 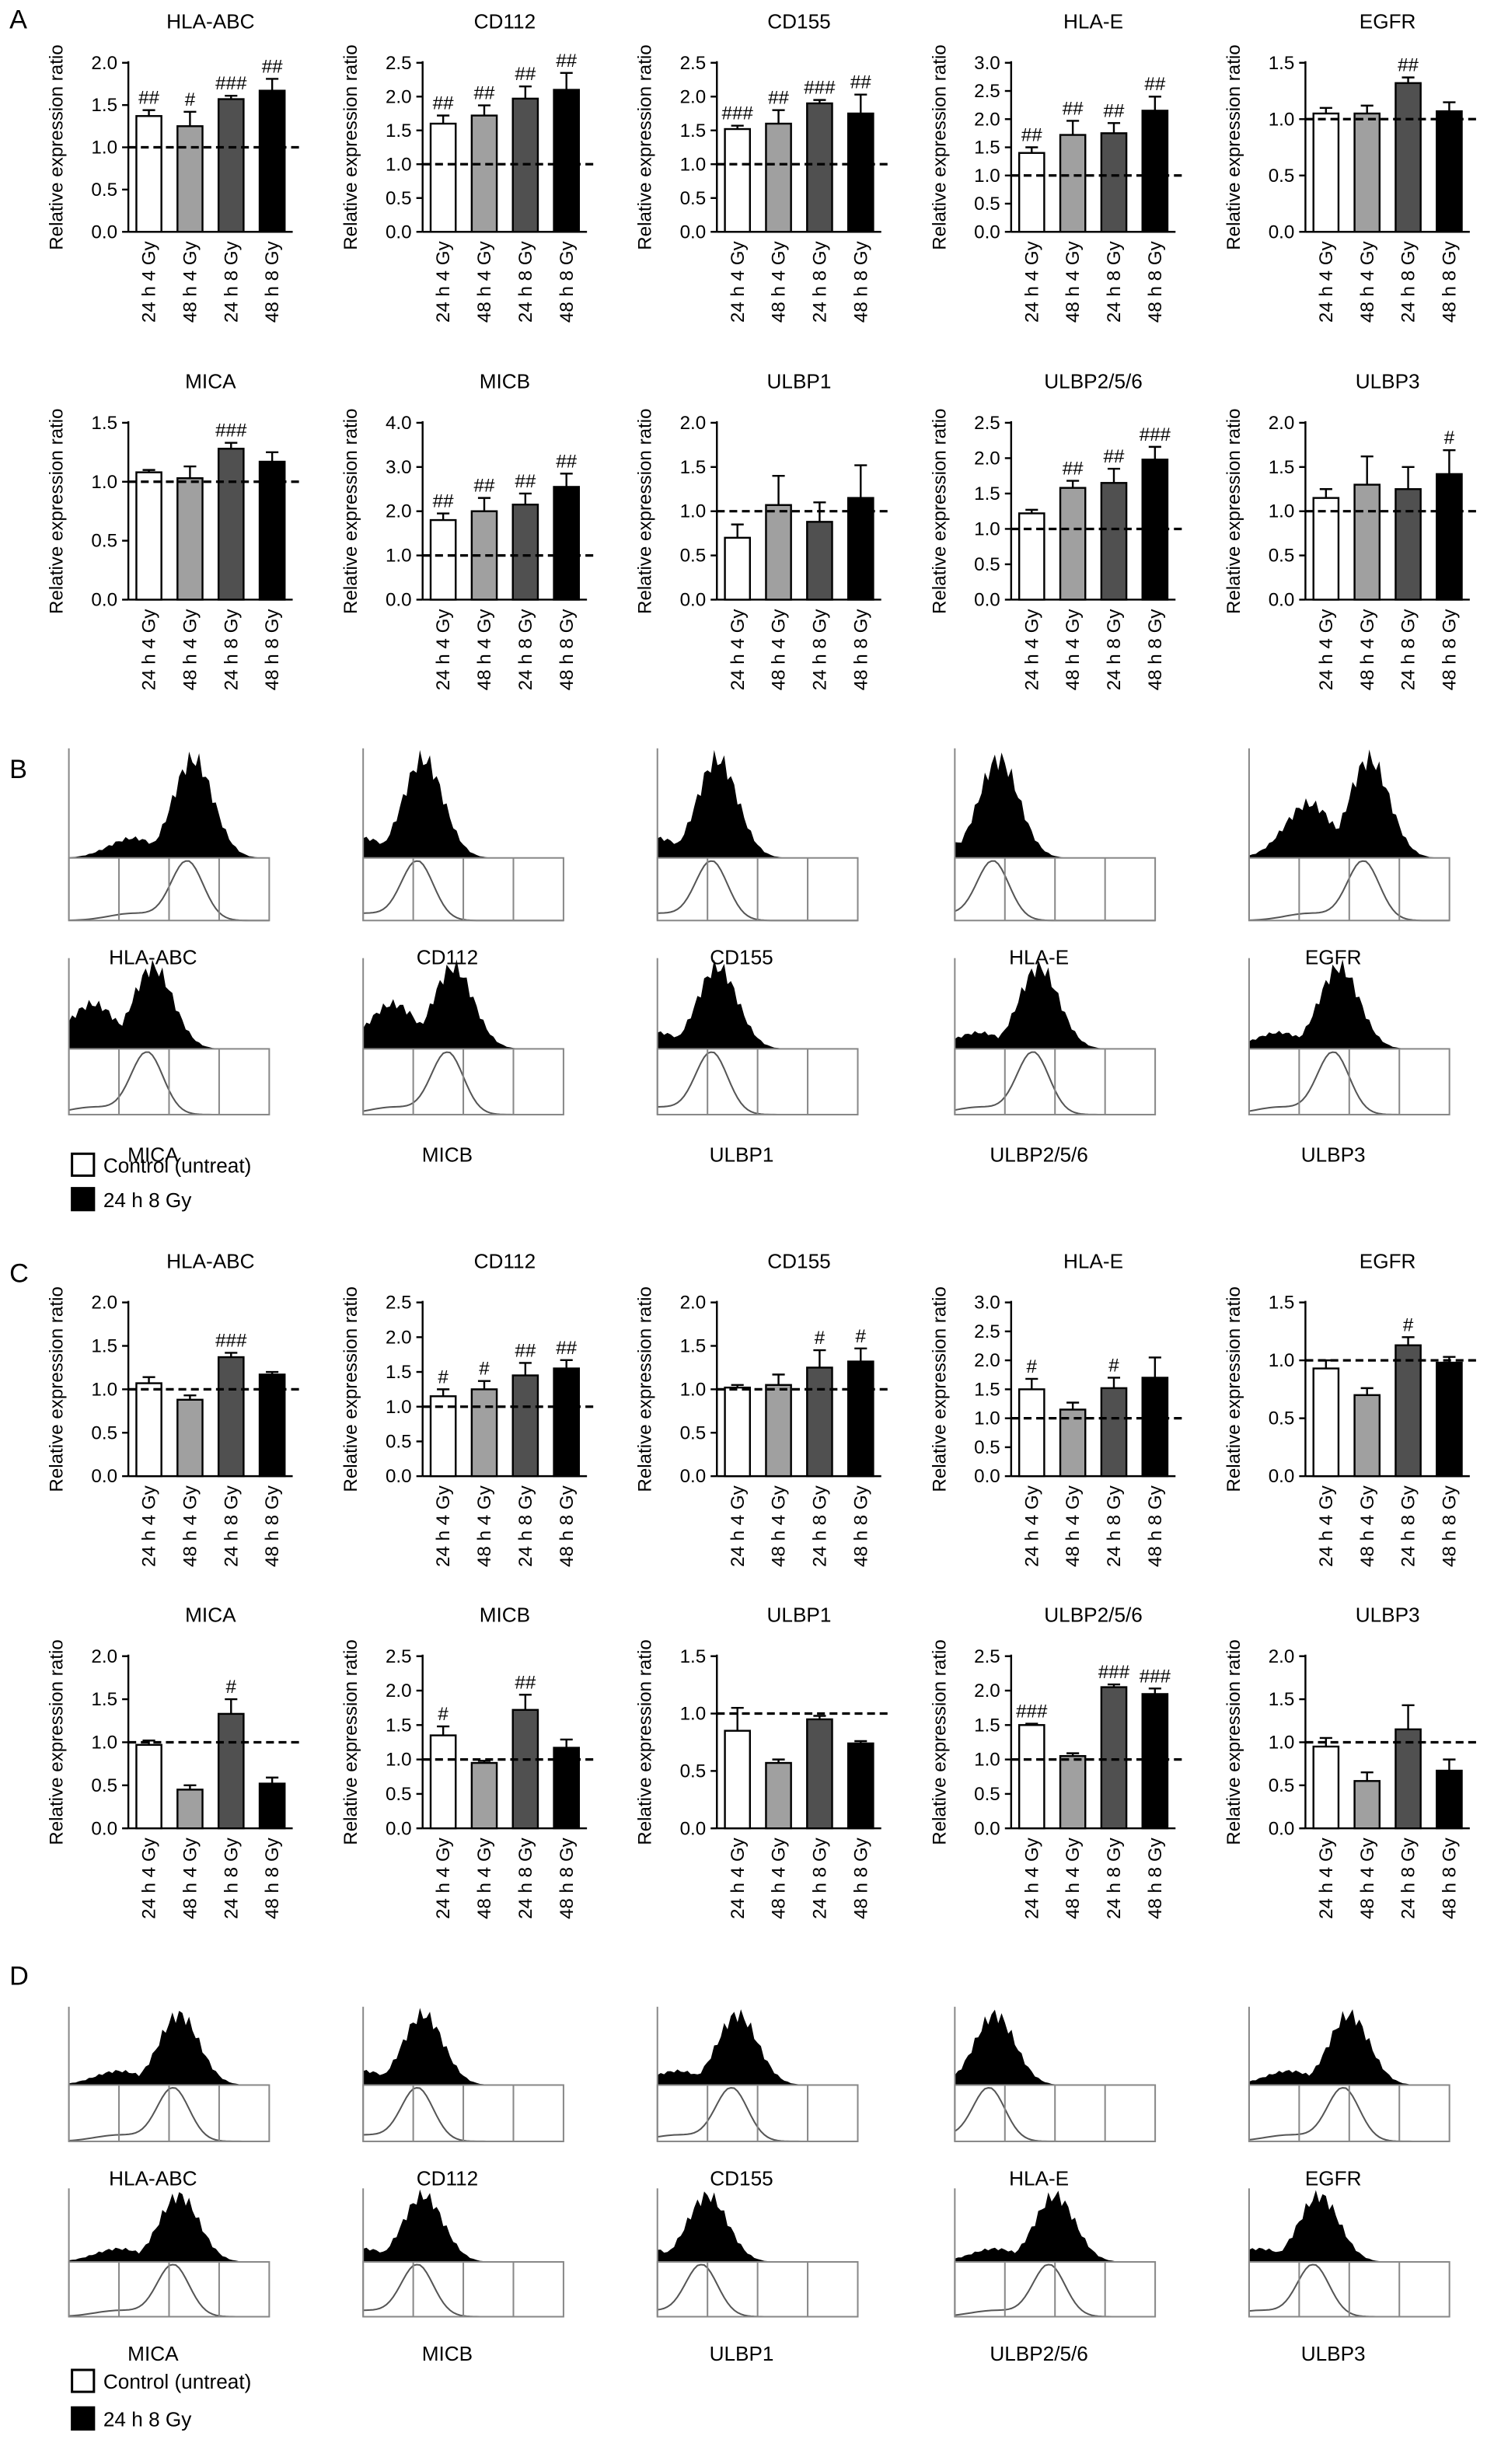 I want to click on y-tick-label: 2.5, so click(x=987, y=1331).